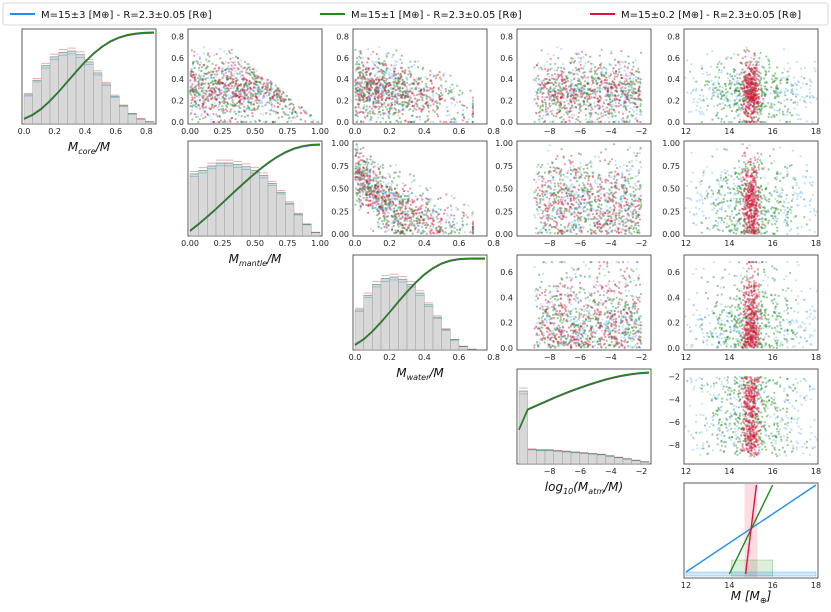 This screenshot has height=612, width=831. Describe the element at coordinates (415, 14) in the screenshot. I see `legend-frame` at that location.